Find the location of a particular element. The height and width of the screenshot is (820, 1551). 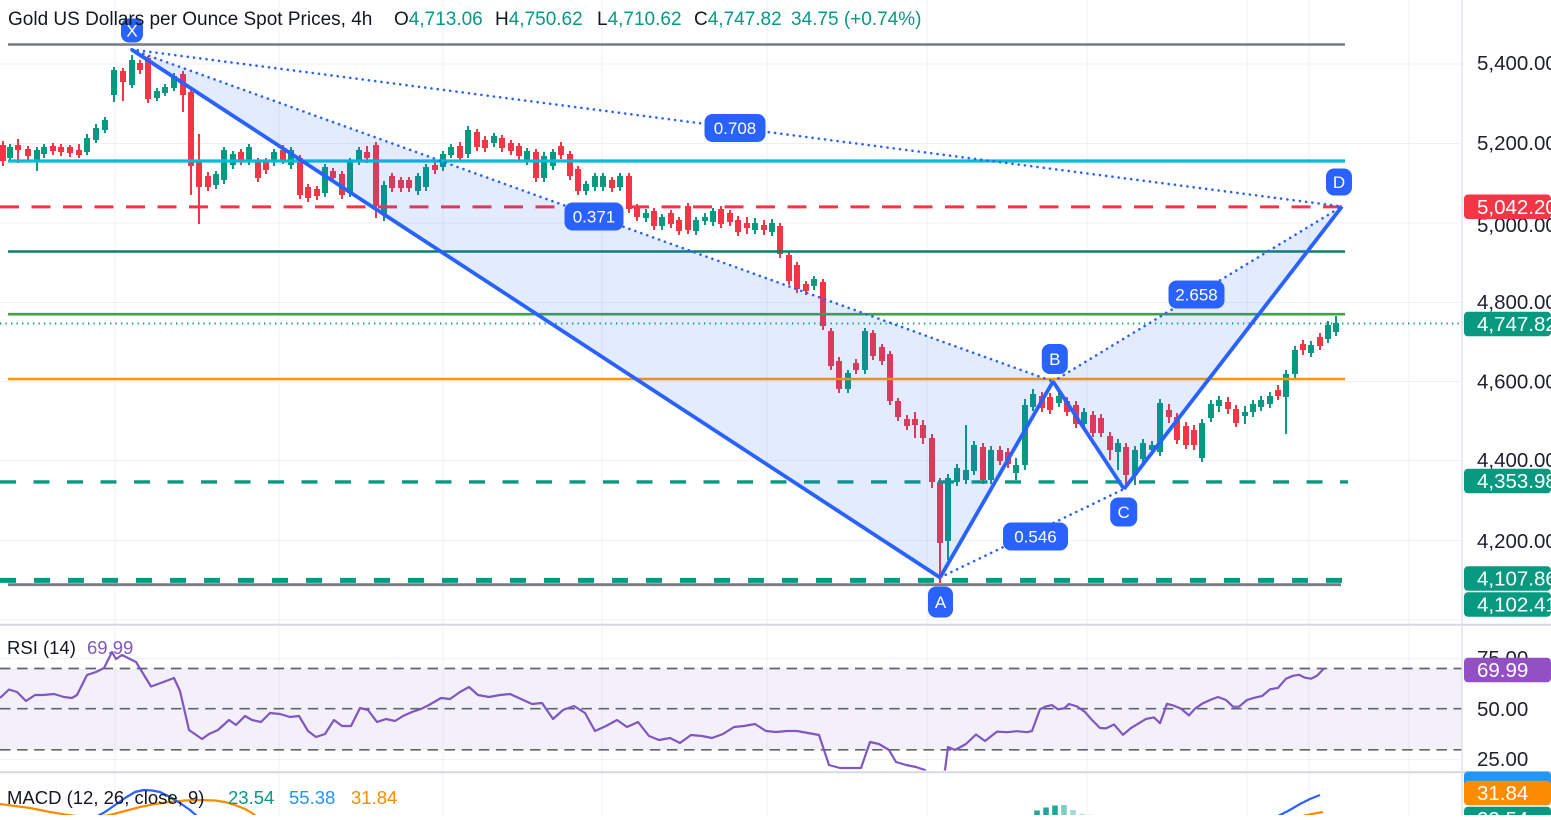

svg-text: 2.658 is located at coordinates (1196, 294).